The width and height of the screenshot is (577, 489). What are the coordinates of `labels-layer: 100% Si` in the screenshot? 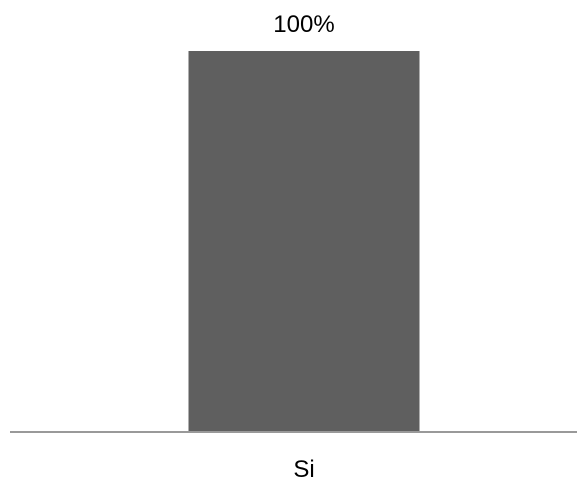 It's located at (303, 247).